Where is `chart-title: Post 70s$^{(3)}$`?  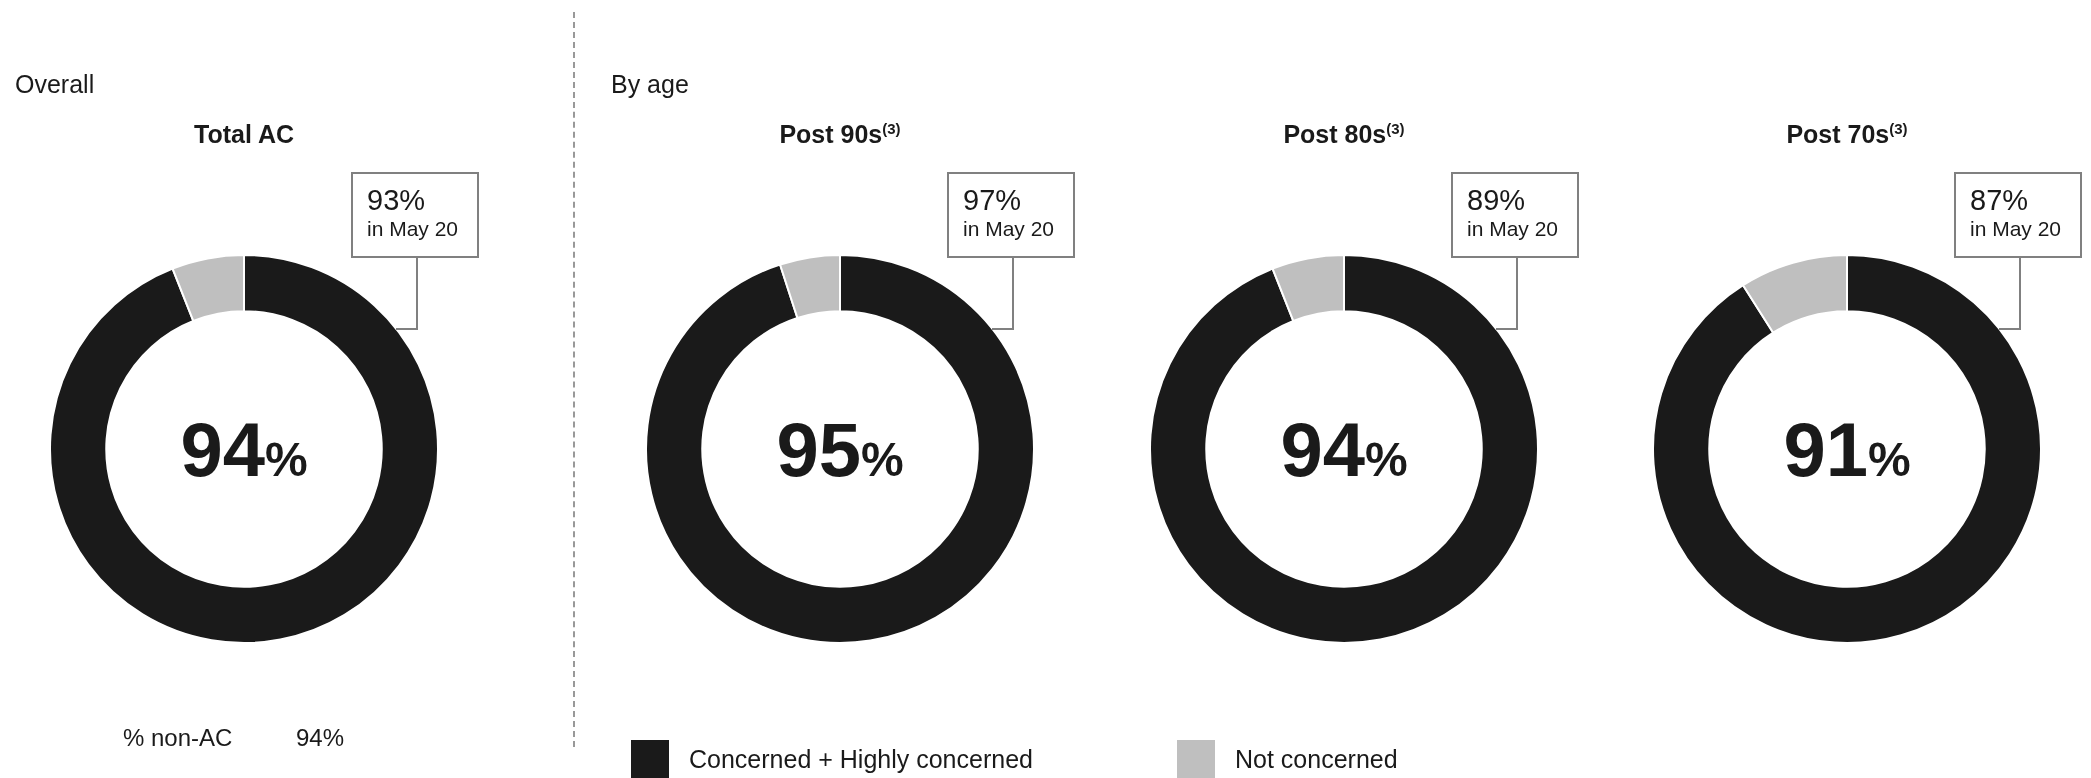
chart-title: Post 70s$^{(3)}$ is located at coordinates (1847, 135).